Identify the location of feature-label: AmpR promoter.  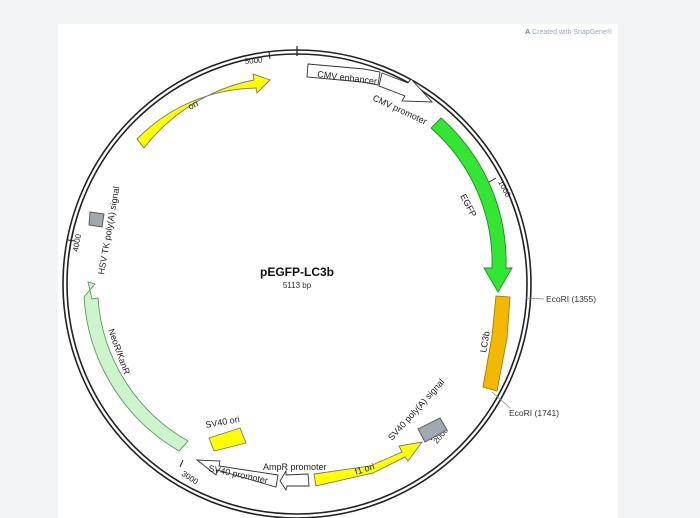
(295, 467).